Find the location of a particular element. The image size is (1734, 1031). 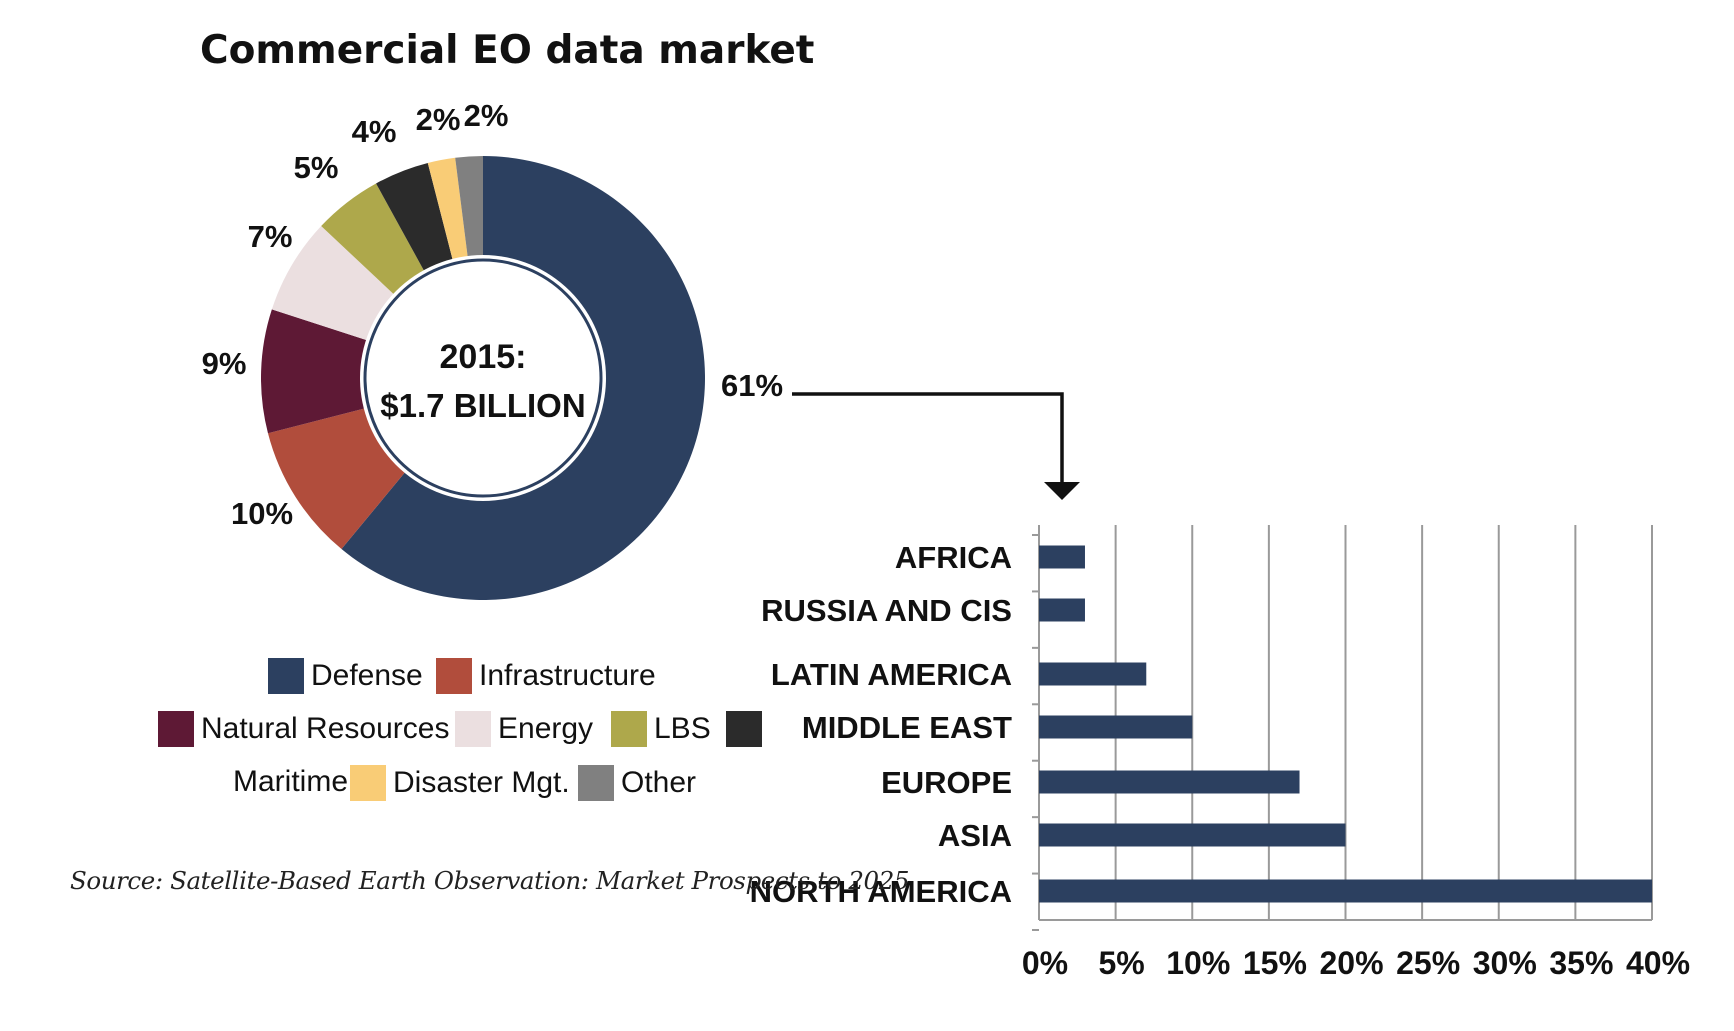

pie-slice-lbs is located at coordinates (373, 239).